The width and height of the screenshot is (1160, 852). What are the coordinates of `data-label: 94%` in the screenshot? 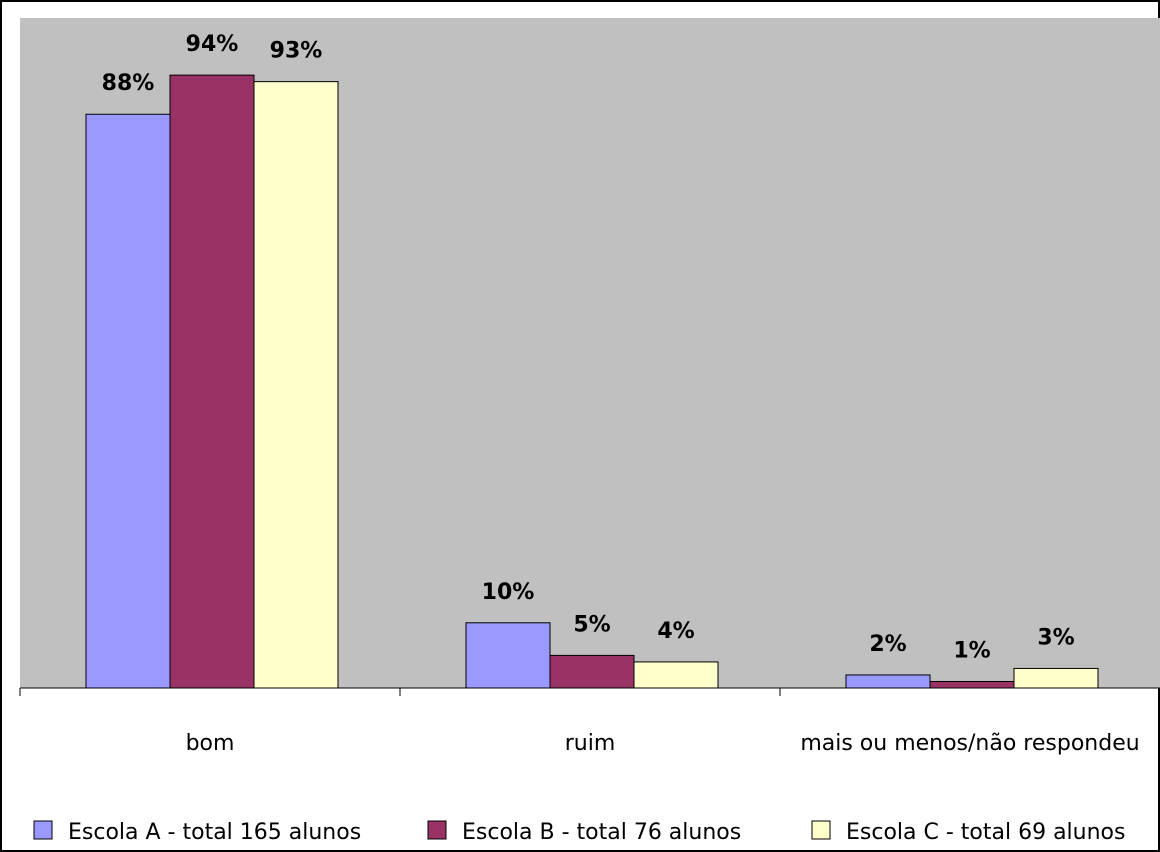 It's located at (212, 44).